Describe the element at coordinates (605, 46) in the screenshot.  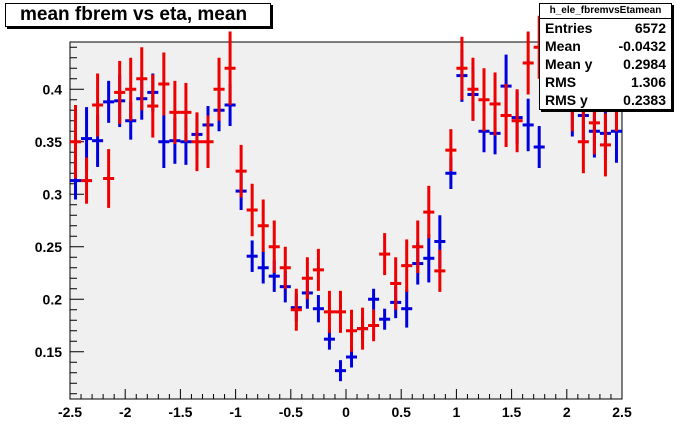
I see `stats-row-mean: Mean -0.0432` at that location.